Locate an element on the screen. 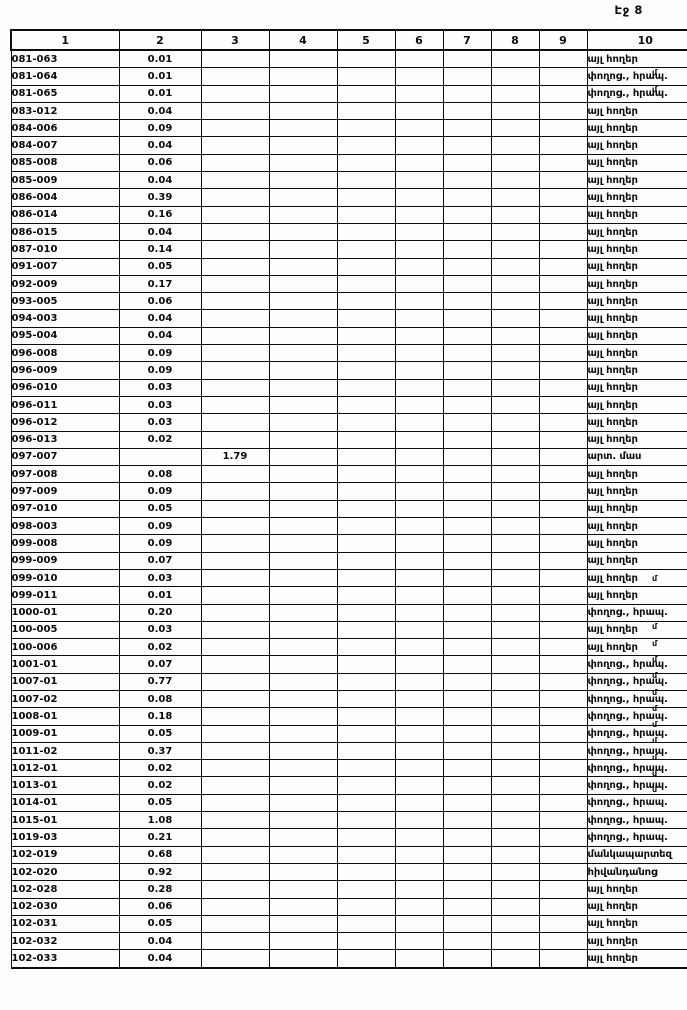  cell-parcel-code: 086-014 is located at coordinates (65, 214).